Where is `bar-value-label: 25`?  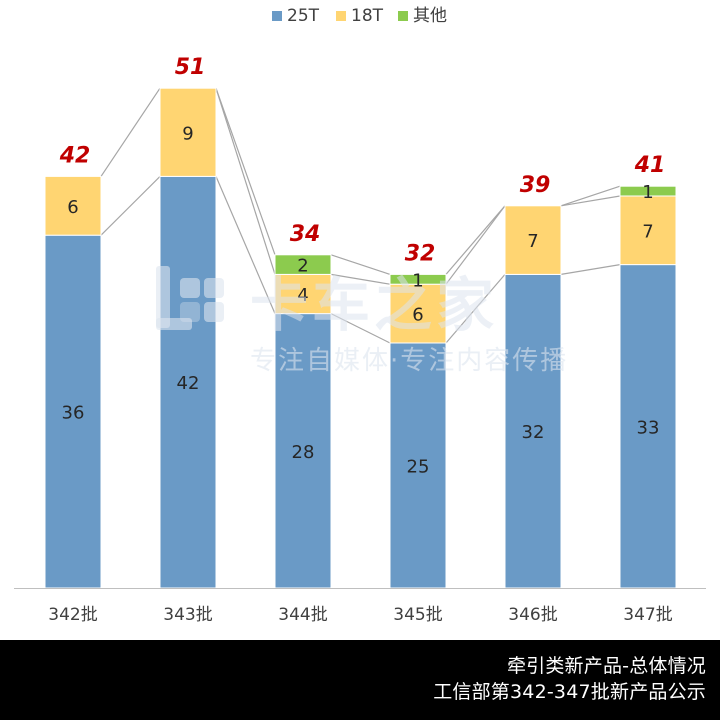 bar-value-label: 25 is located at coordinates (418, 467).